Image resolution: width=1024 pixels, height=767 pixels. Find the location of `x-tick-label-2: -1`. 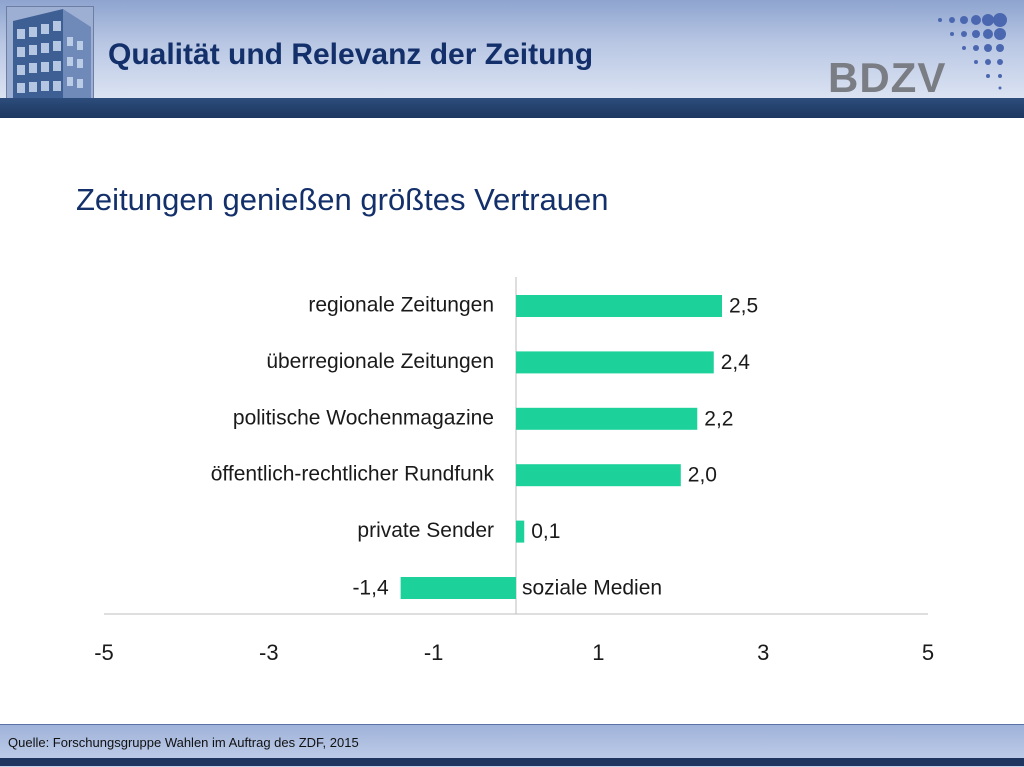

x-tick-label-2: -1 is located at coordinates (434, 652).